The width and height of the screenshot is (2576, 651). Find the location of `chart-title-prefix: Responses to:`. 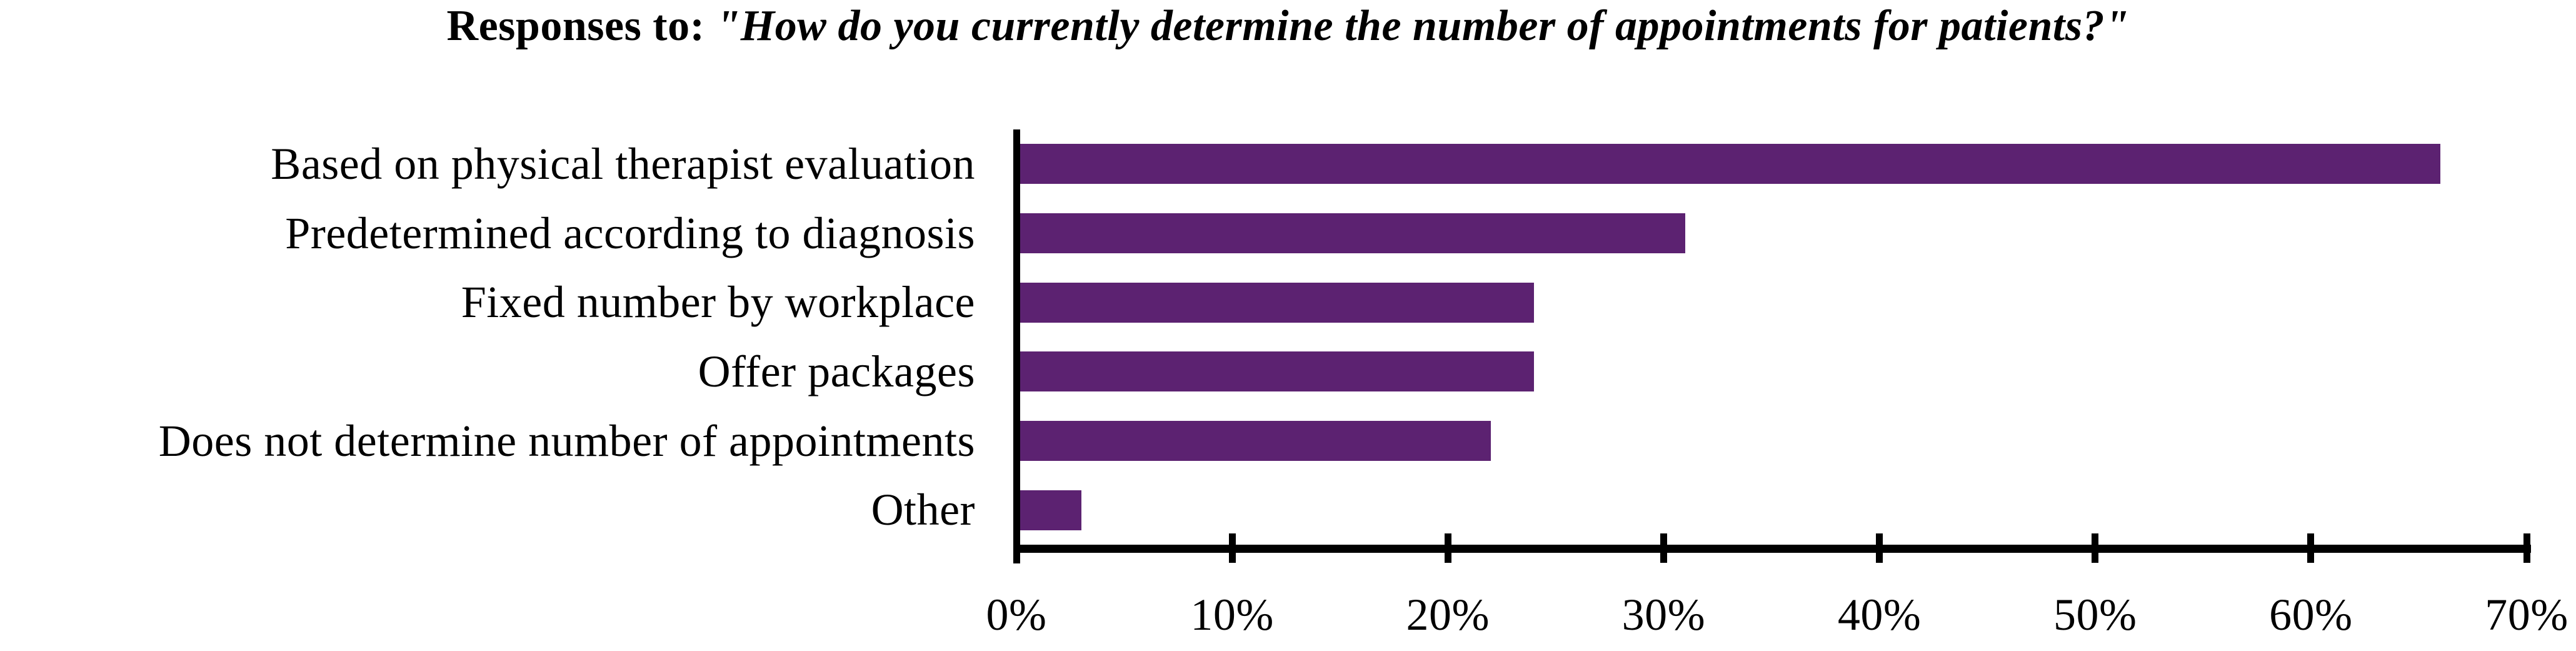

chart-title-prefix: Responses to: is located at coordinates (581, 26).